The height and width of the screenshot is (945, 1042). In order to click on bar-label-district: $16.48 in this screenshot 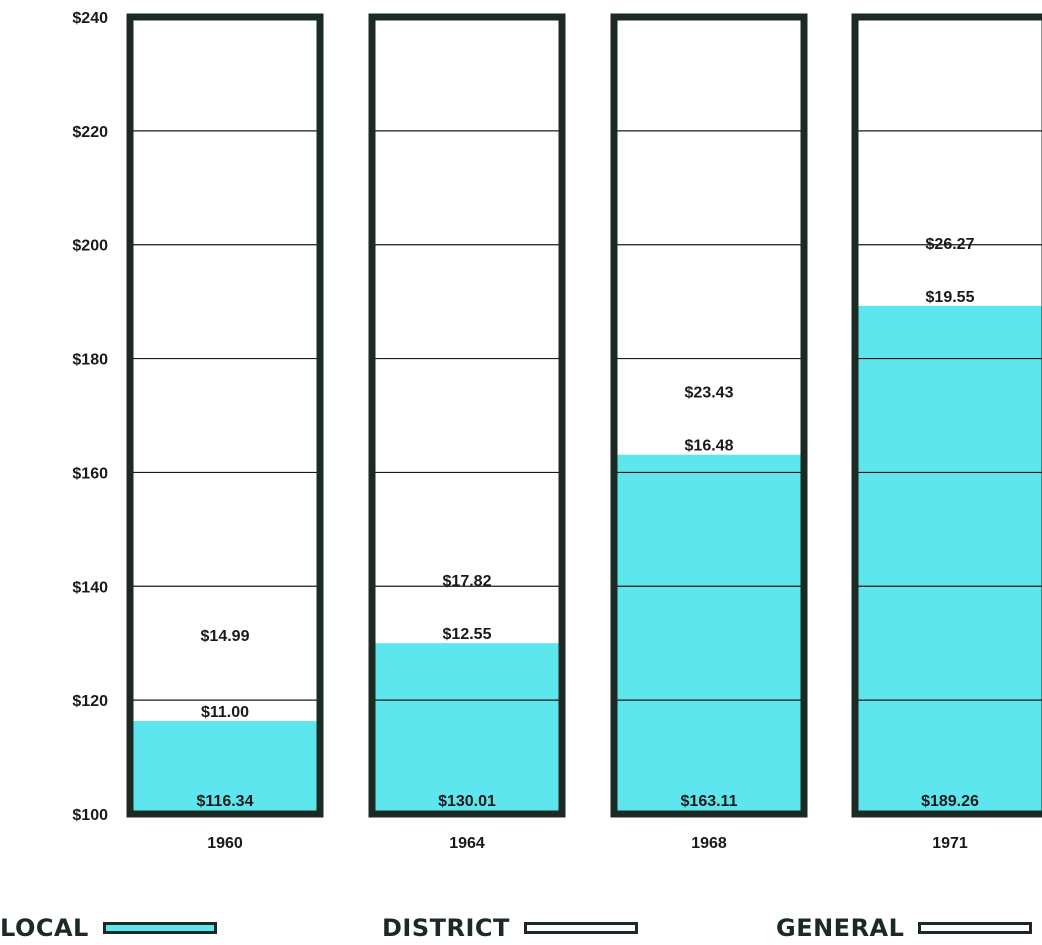, I will do `click(709, 446)`.